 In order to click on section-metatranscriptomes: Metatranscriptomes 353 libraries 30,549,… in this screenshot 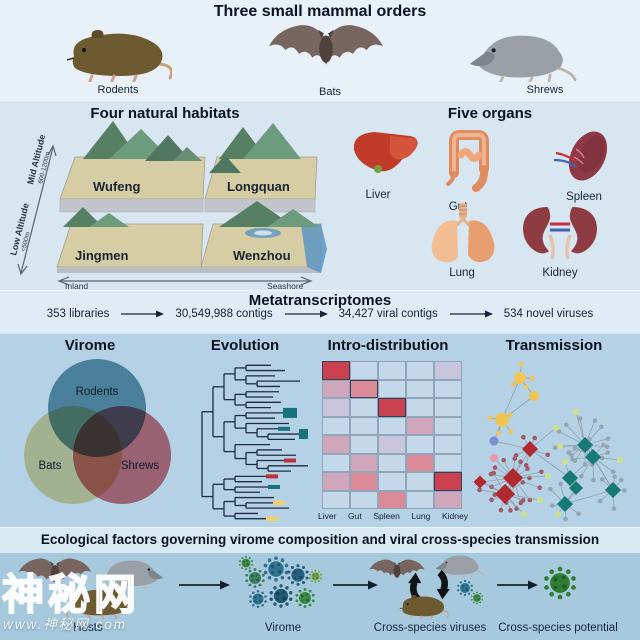, I will do `click(320, 312)`.